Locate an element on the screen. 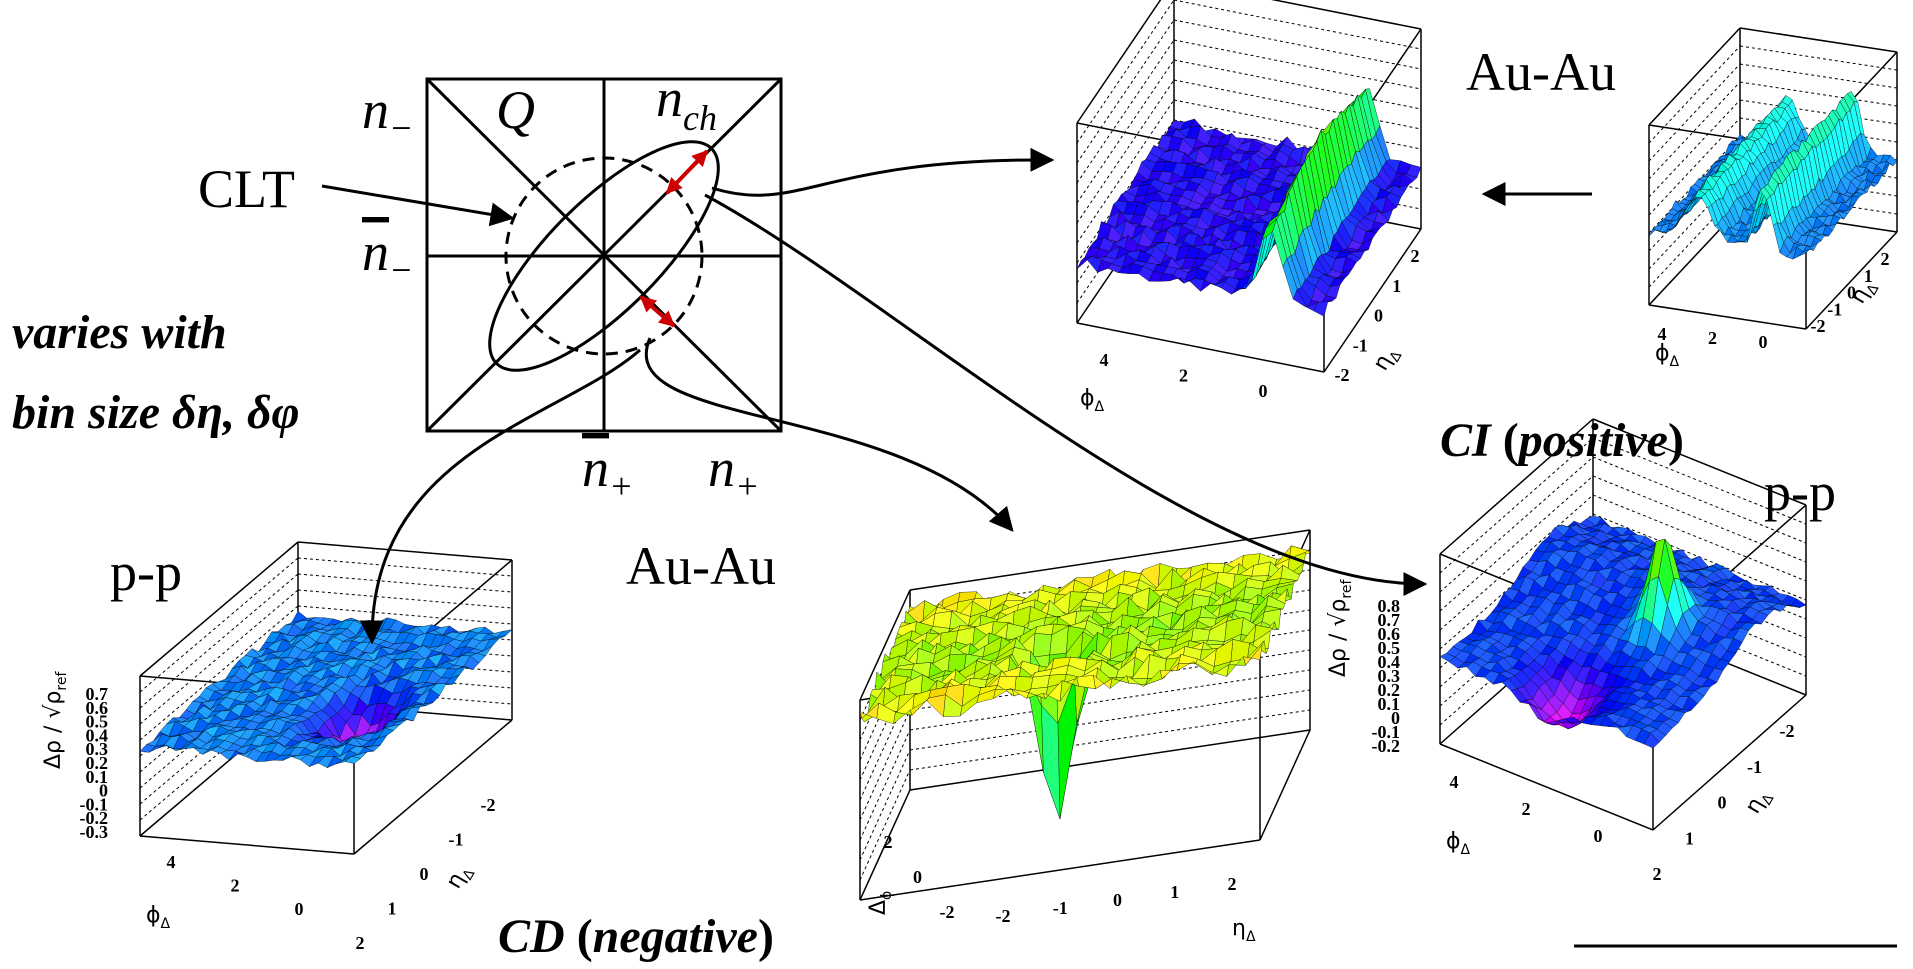  y-axis-label-sub: Δ is located at coordinates (1251, 937).